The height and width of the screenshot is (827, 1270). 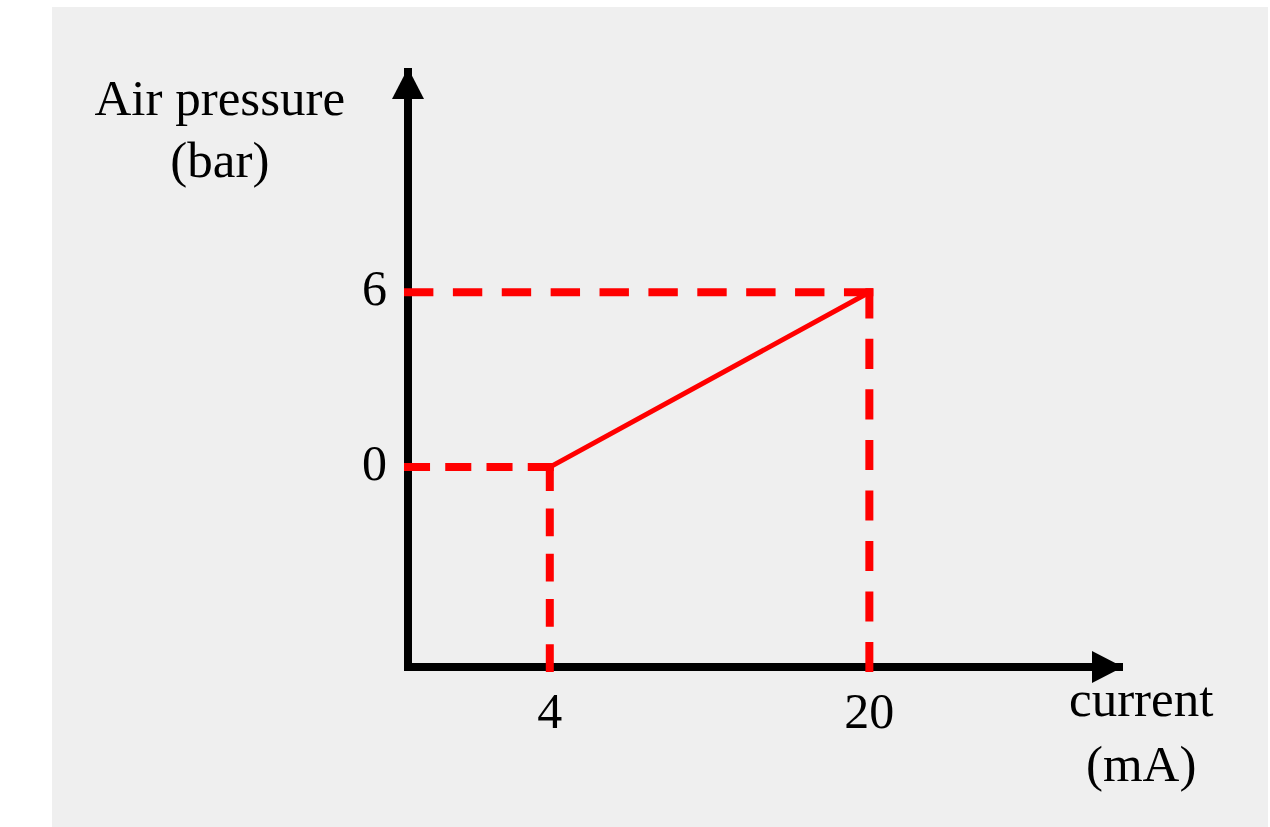 I want to click on y-axis-title: Air pressure (bar), so click(x=220, y=129).